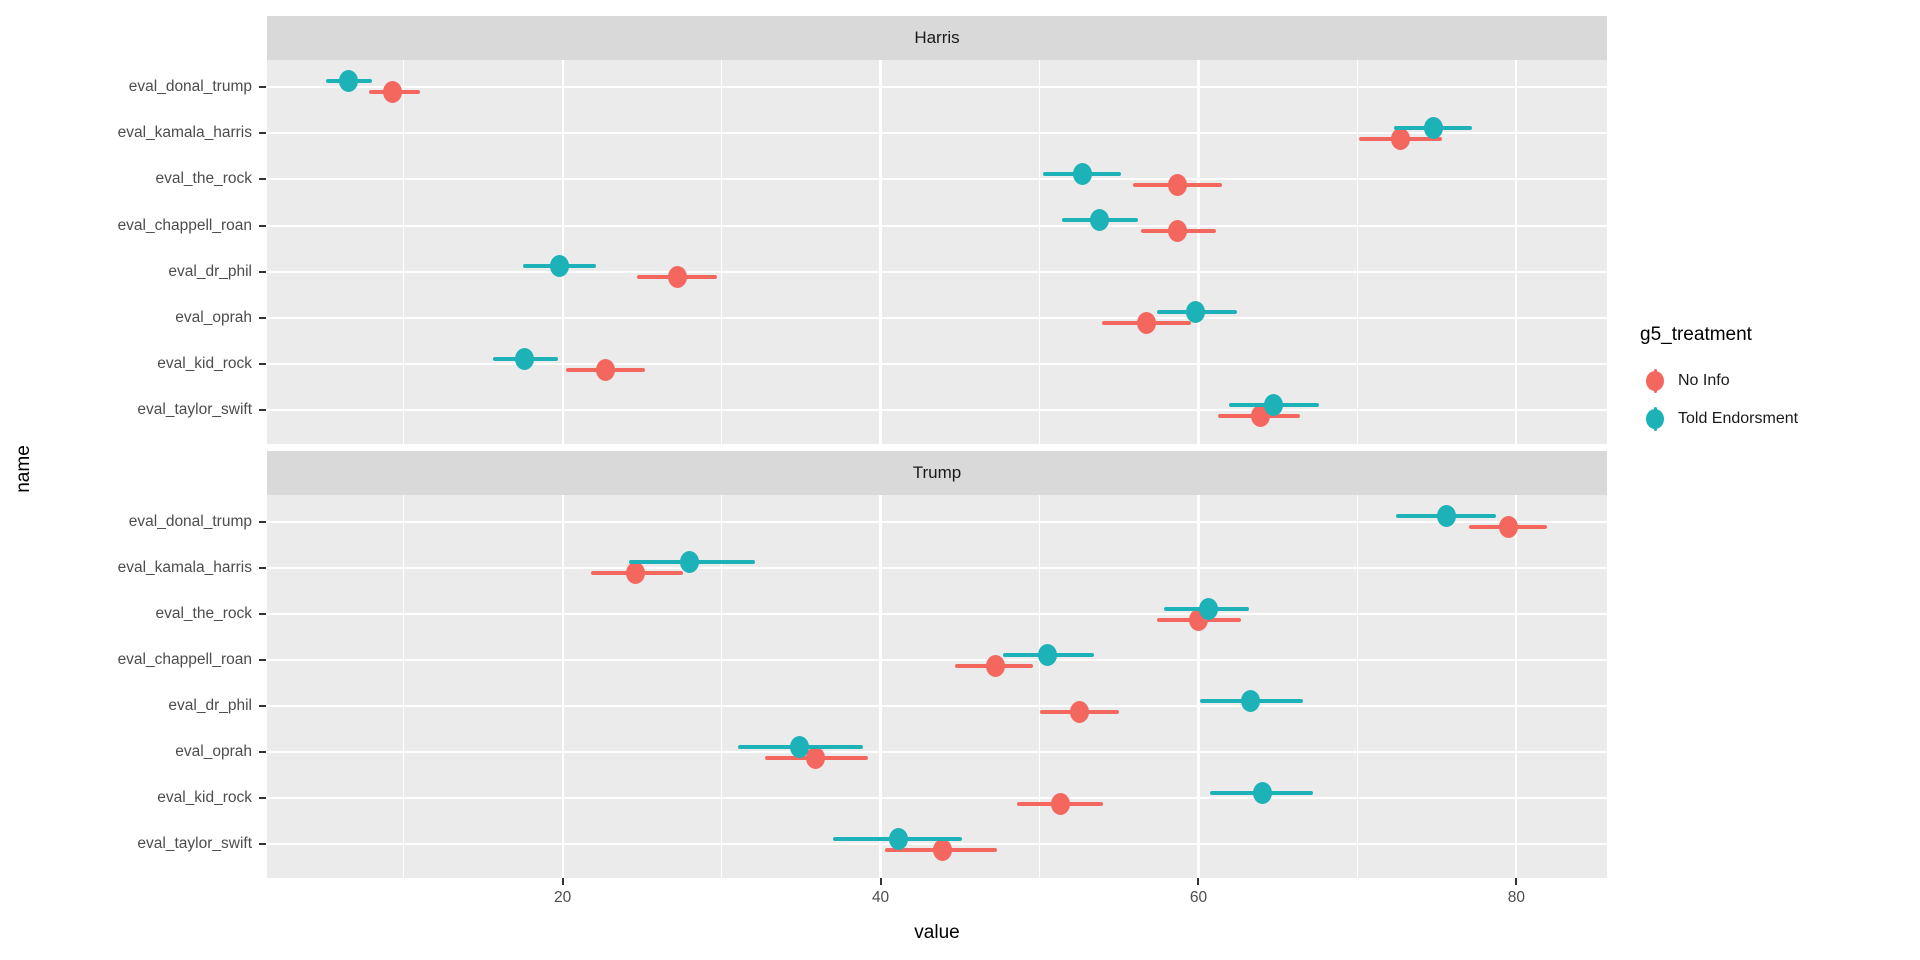  I want to click on pointrange-key-icon, so click(1655, 419).